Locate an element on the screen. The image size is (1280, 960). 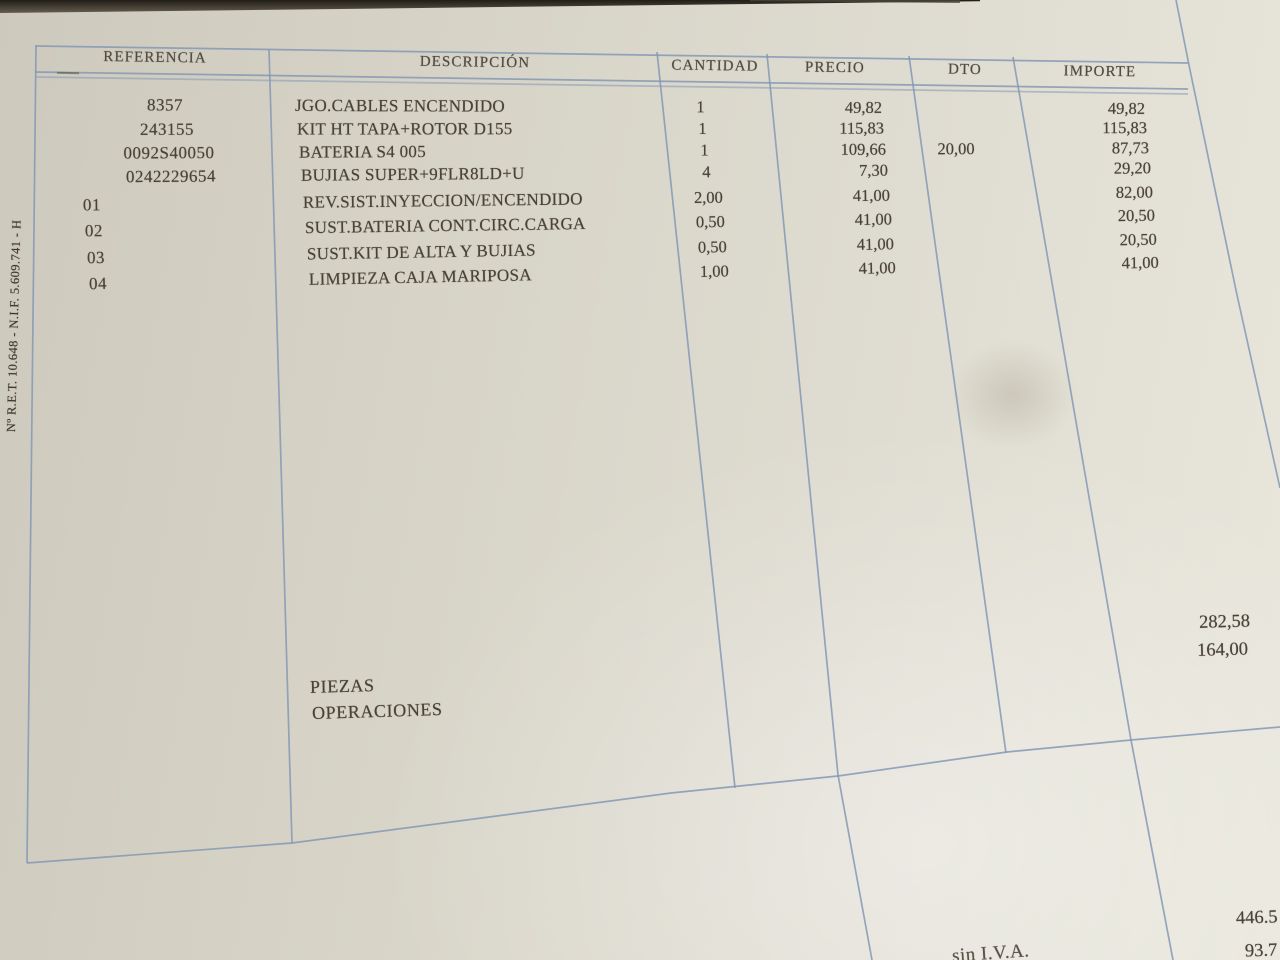
row-6-amount: 20,50 is located at coordinates (1136, 215).